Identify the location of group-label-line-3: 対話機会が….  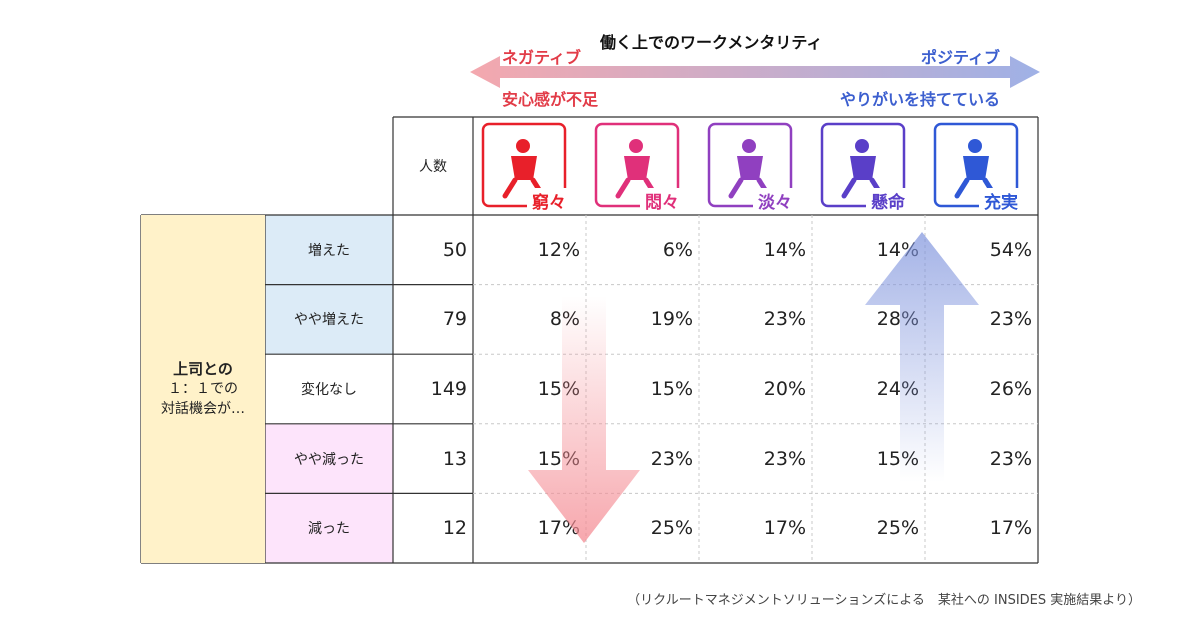
(203, 409).